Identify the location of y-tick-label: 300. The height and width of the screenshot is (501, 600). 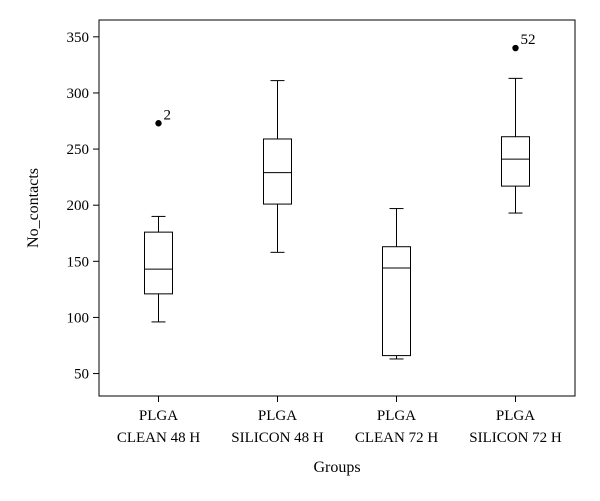
(78, 94).